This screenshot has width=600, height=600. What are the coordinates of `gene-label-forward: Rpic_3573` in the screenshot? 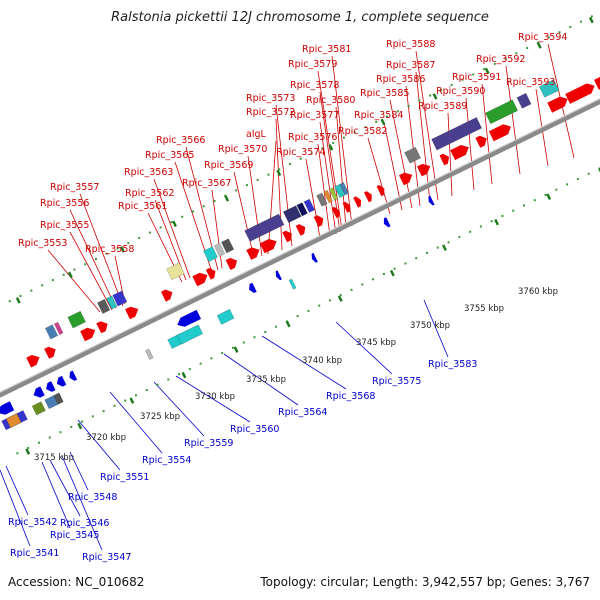 It's located at (270, 98).